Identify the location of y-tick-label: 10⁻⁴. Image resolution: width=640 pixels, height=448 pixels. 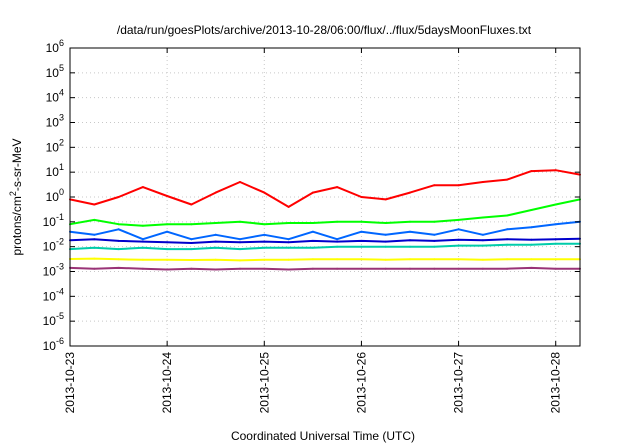
(53, 294).